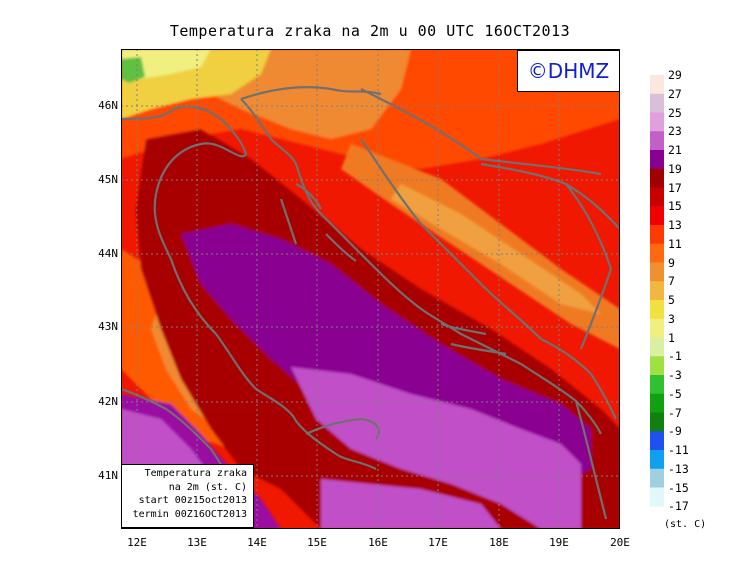 The width and height of the screenshot is (740, 582). Describe the element at coordinates (675, 206) in the screenshot. I see `colorbar-tick-label: 15` at that location.